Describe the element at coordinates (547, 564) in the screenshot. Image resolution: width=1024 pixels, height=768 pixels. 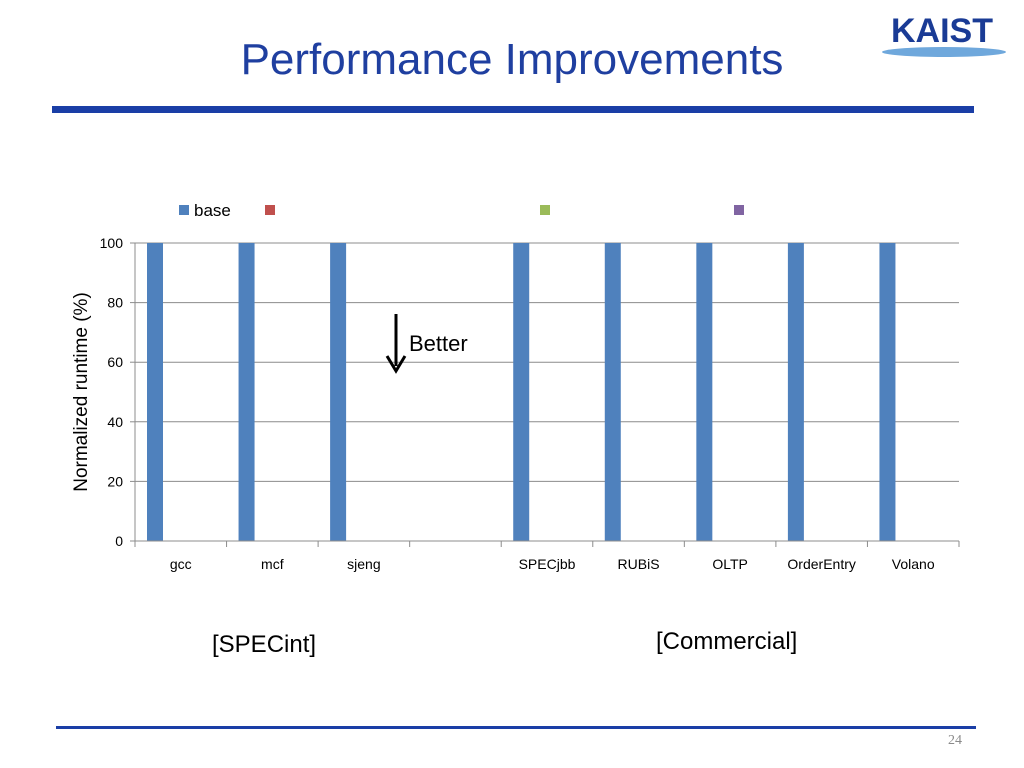
I see `x-tick-label: SPECjbb` at that location.